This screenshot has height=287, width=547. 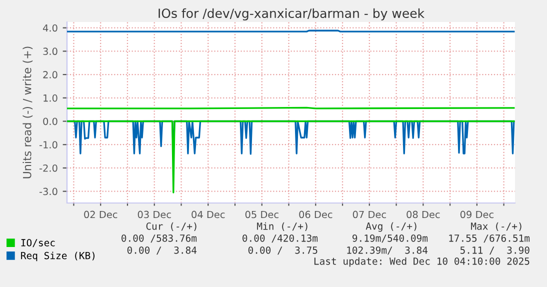 What do you see at coordinates (282, 226) in the screenshot?
I see `text: Min (-/+)` at bounding box center [282, 226].